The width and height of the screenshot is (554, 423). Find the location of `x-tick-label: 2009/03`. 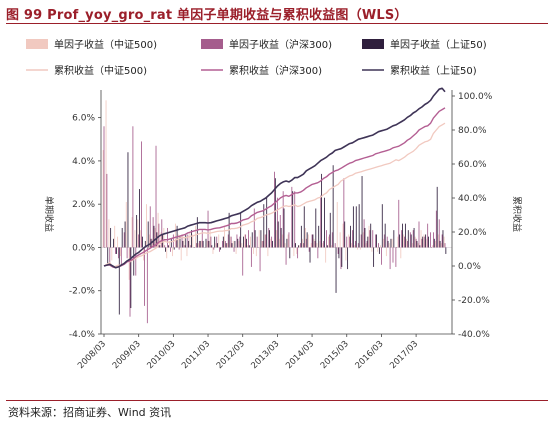

x-tick-label: 2009/03 is located at coordinates (127, 355).